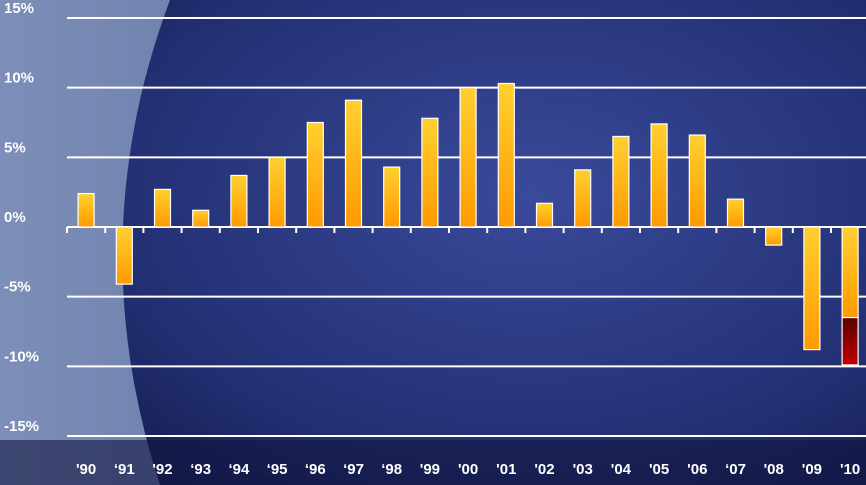 This screenshot has height=485, width=866. Describe the element at coordinates (239, 469) in the screenshot. I see `x-tick-label: ‘94` at that location.